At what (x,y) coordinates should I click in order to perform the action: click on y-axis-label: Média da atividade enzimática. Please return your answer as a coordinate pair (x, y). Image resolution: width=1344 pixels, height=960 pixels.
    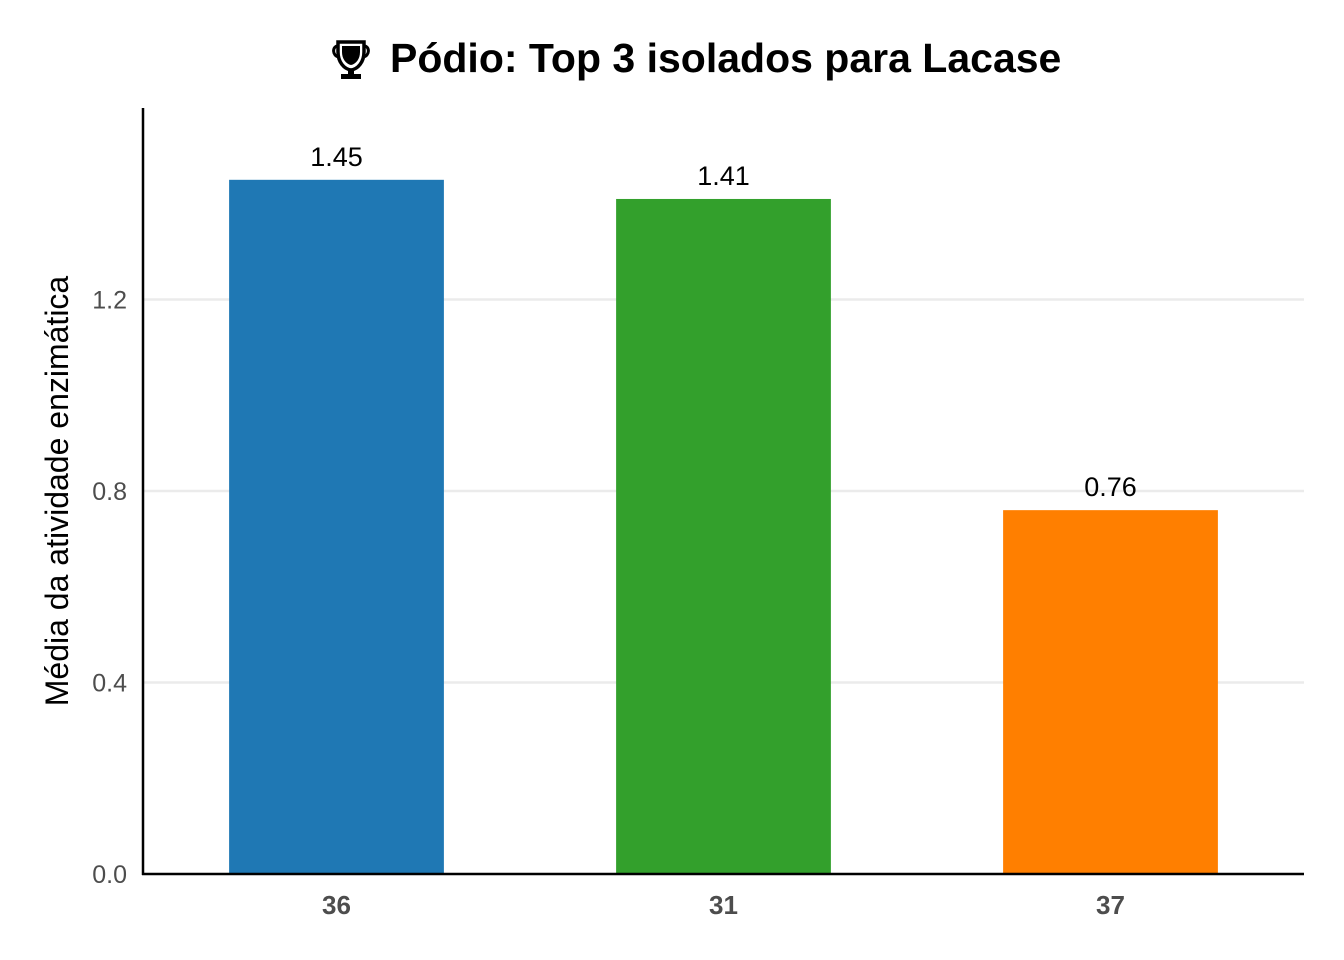
    Looking at the image, I should click on (57, 491).